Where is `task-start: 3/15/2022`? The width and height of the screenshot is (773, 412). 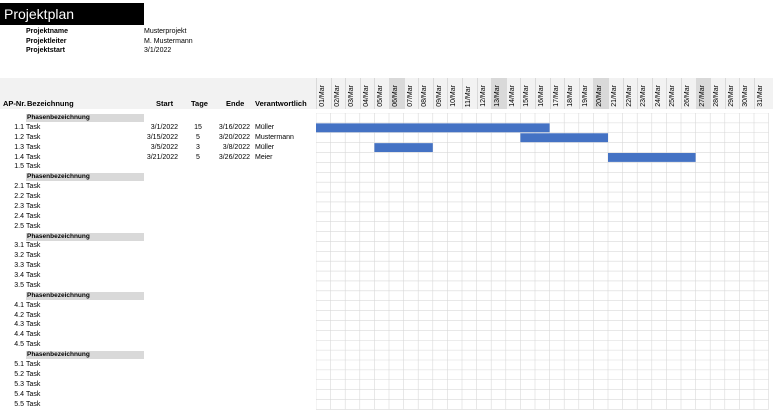
task-start: 3/15/2022 is located at coordinates (162, 137).